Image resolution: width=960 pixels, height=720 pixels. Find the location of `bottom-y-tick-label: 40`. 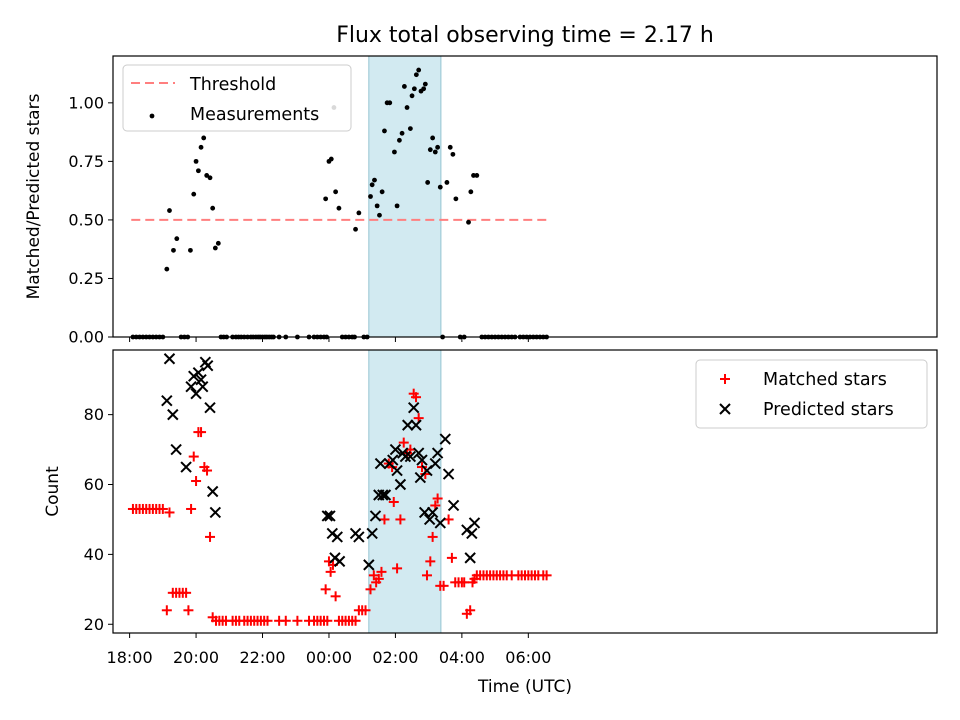

bottom-y-tick-label: 40 is located at coordinates (94, 554).